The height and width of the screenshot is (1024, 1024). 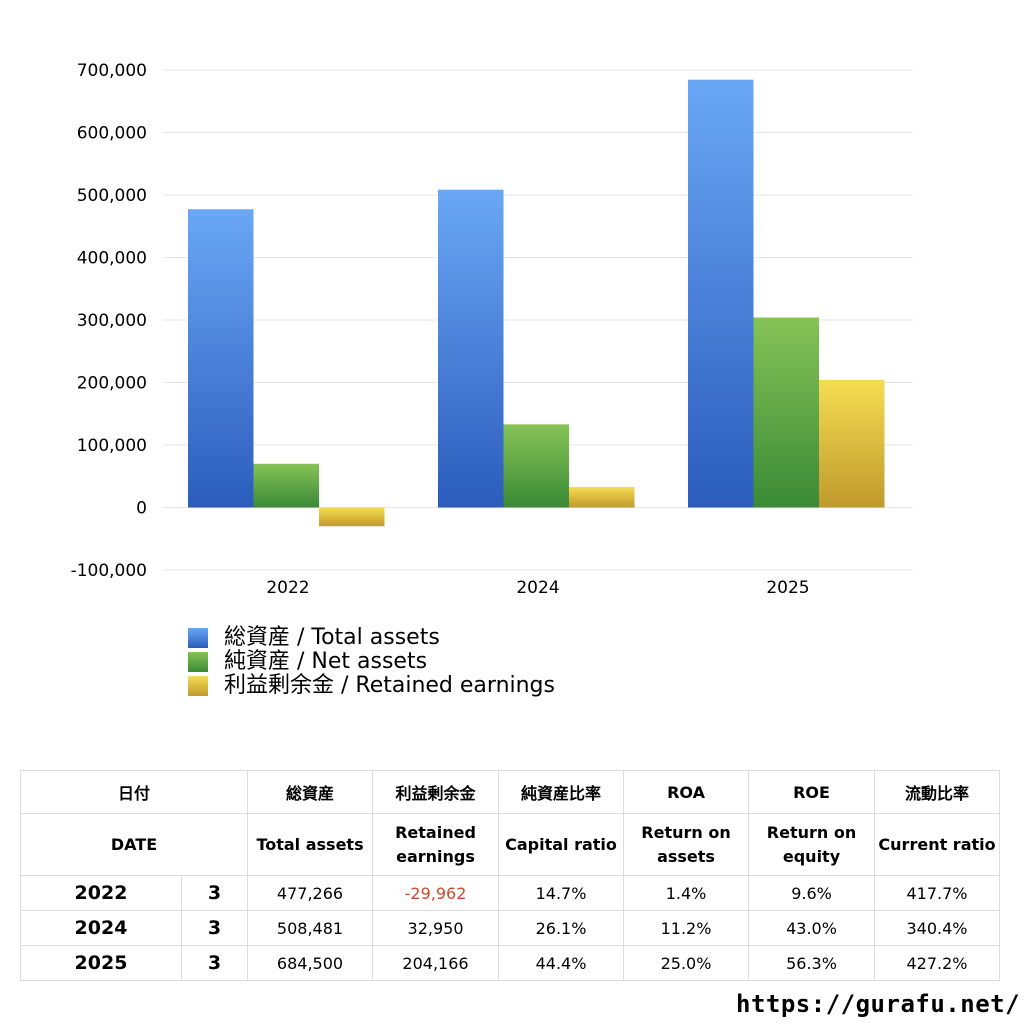 I want to click on legend-label: 利益剰余金 / Retained earnings, so click(x=389, y=685).